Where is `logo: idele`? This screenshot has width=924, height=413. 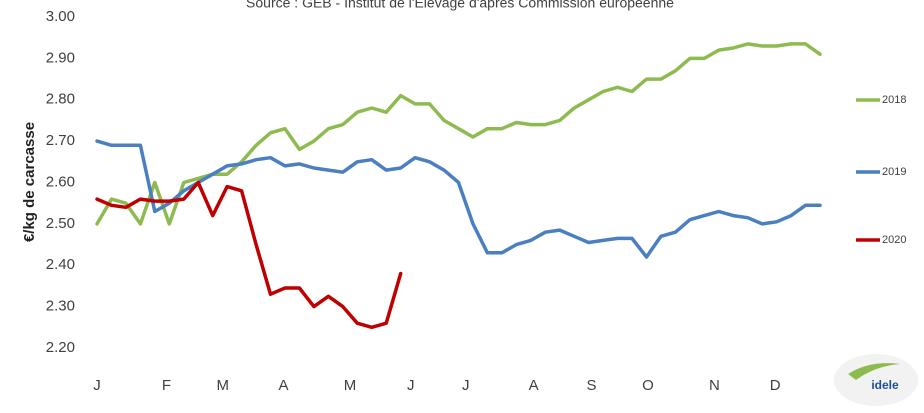 logo: idele is located at coordinates (876, 380).